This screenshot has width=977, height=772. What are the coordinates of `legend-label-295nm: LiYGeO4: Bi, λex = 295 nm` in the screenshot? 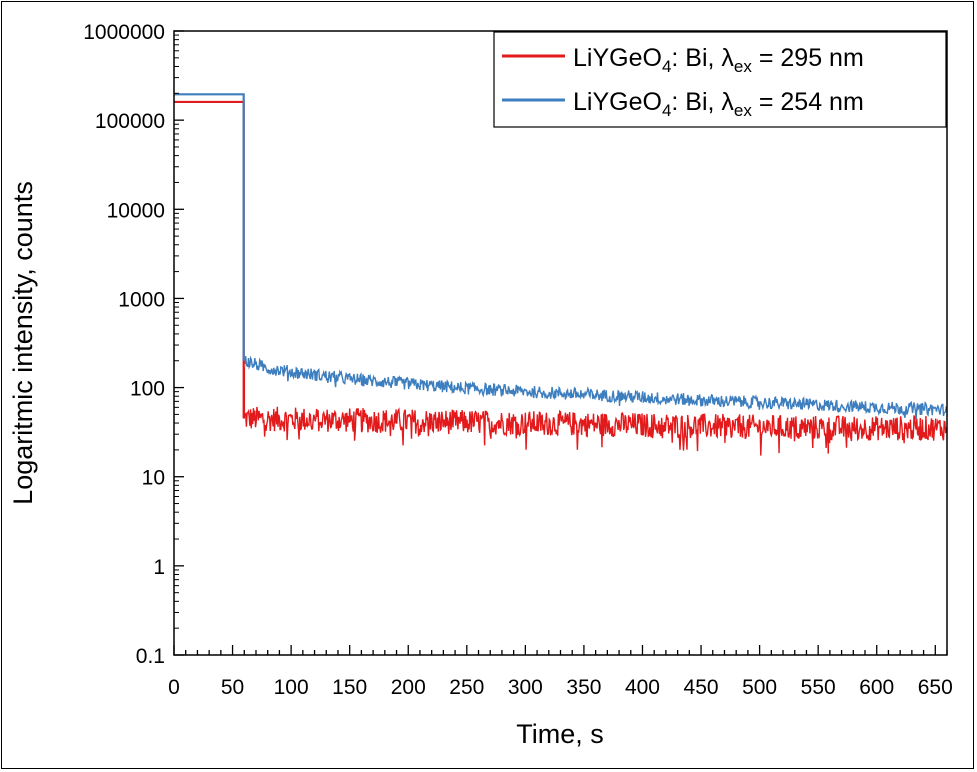 It's located at (718, 60).